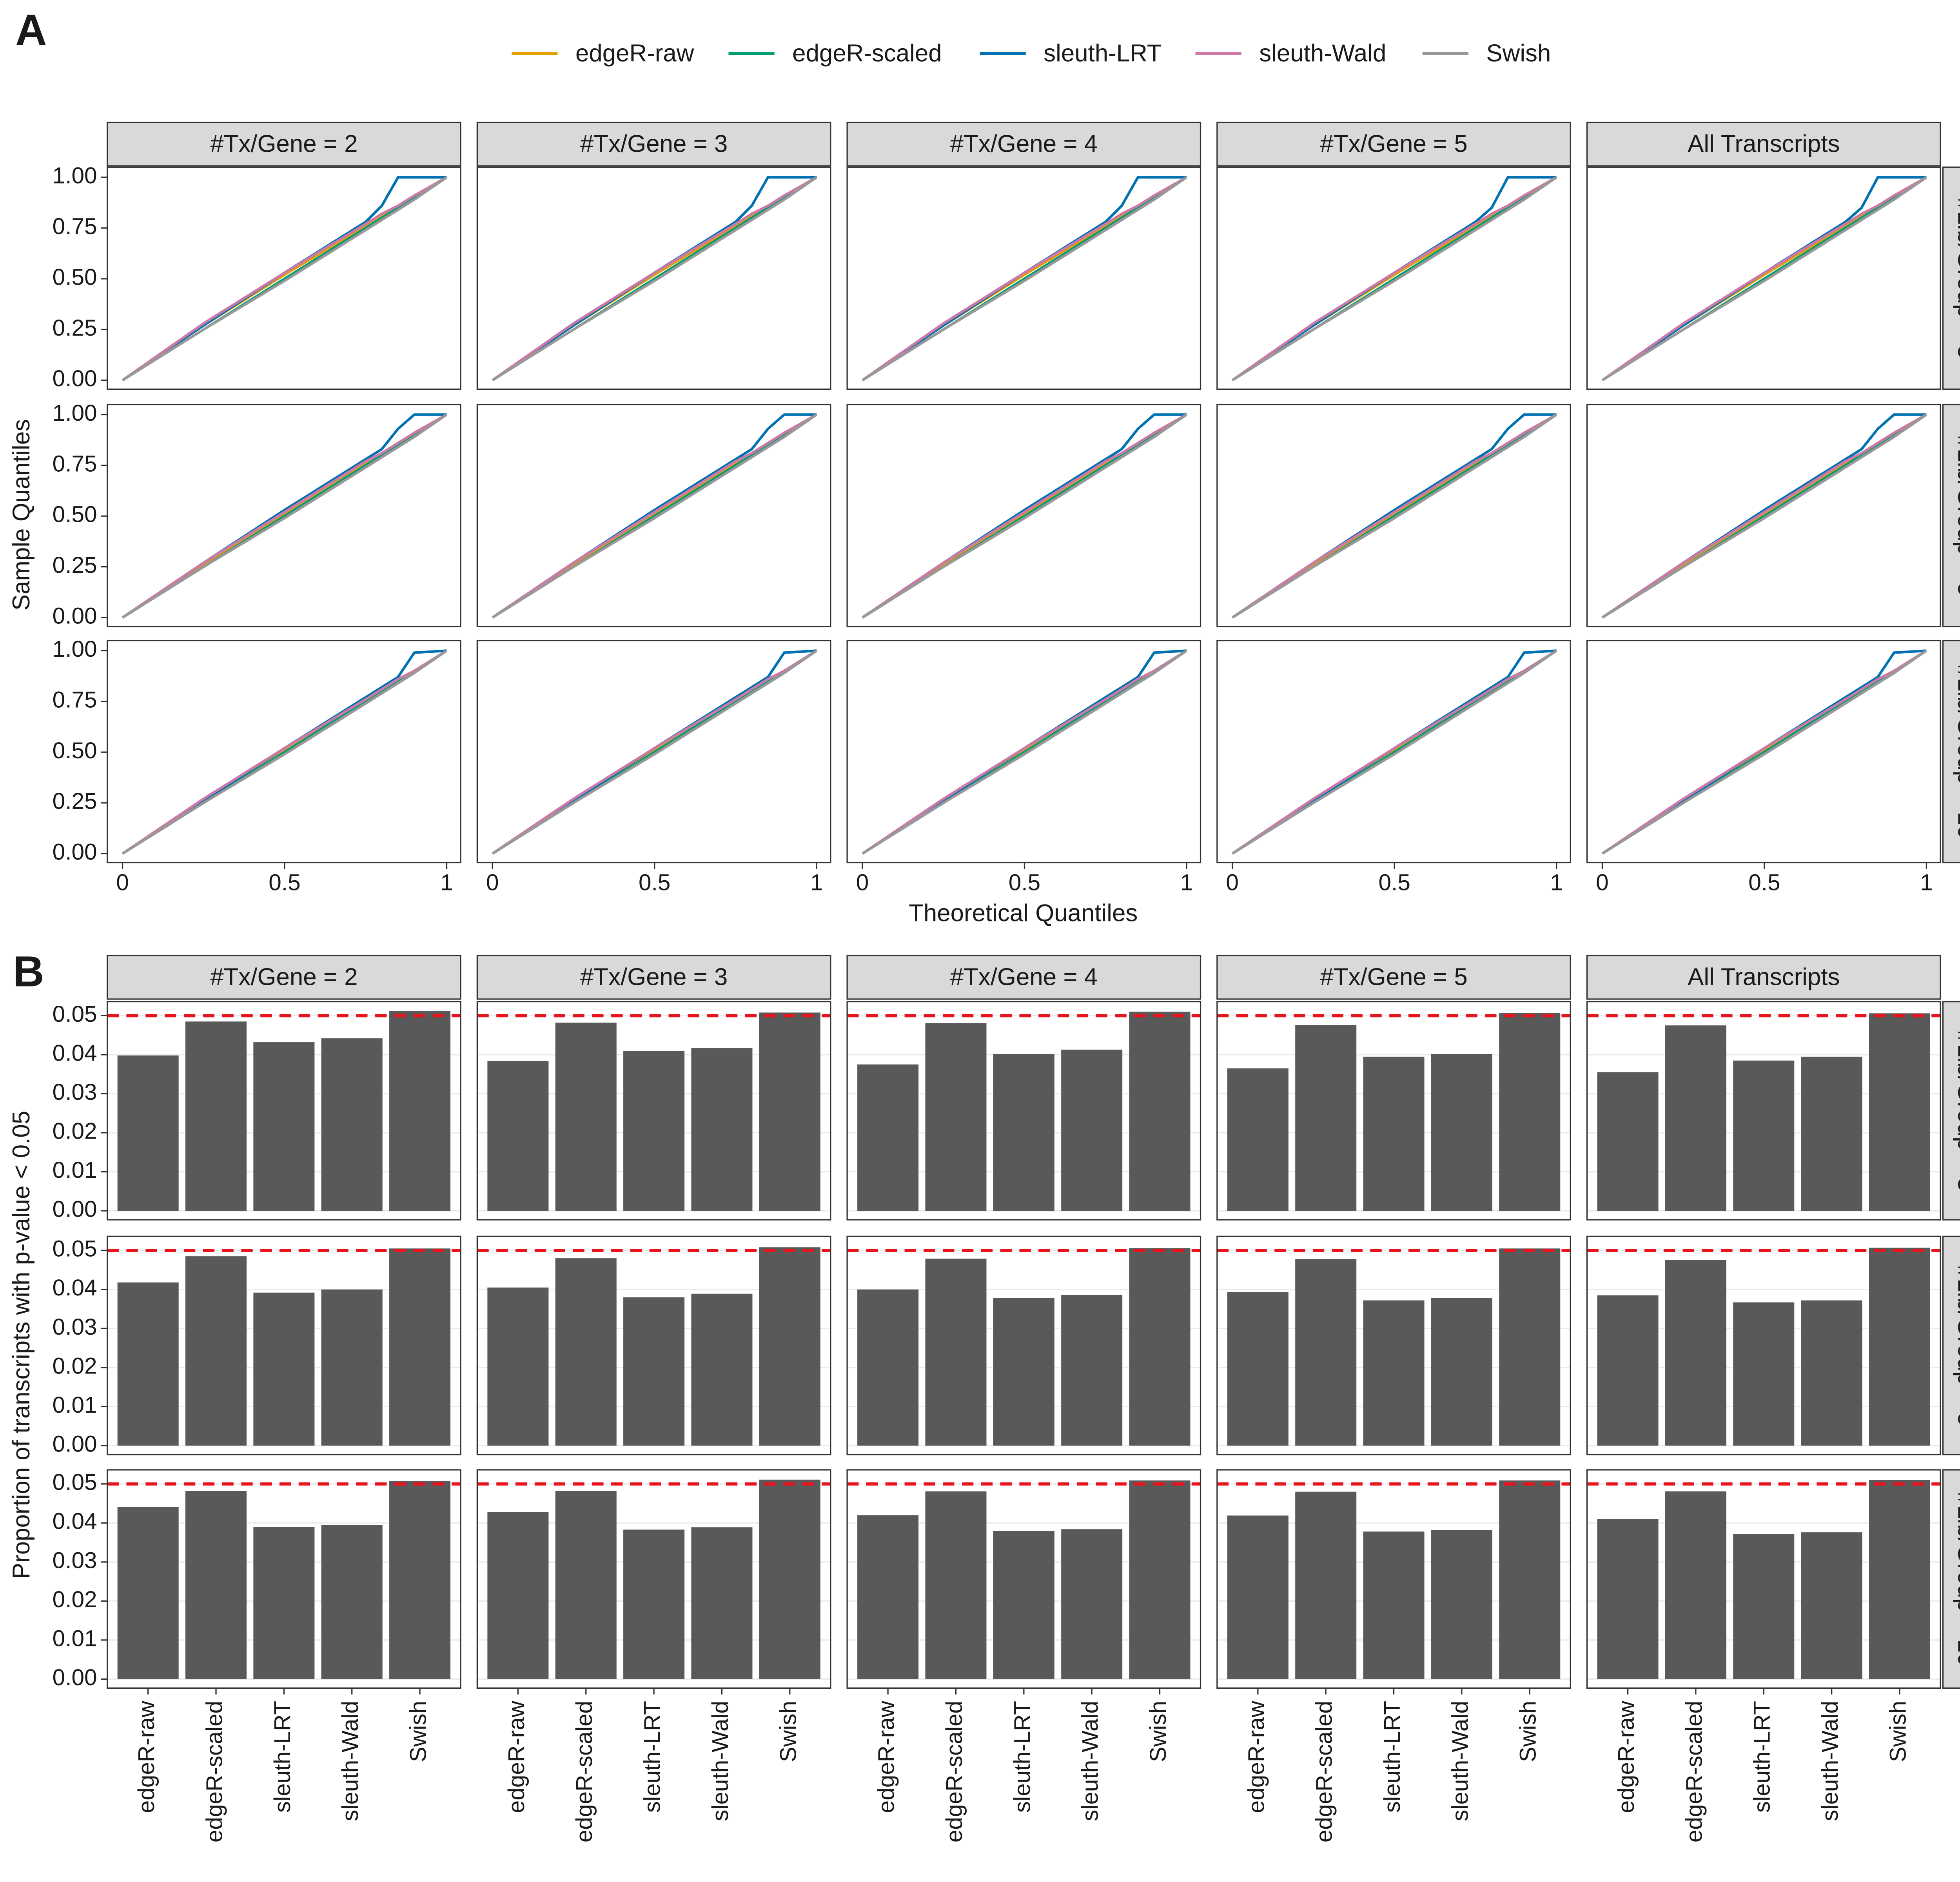 This screenshot has width=1960, height=1882. I want to click on y-tick-label: 1.00, so click(75, 176).